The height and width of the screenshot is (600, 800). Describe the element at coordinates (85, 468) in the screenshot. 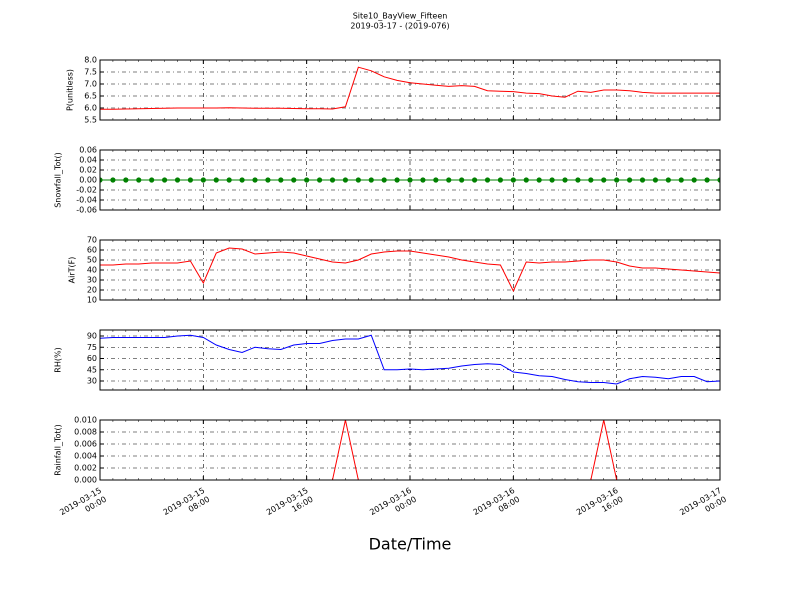

I see `y-tick-label: 0.002` at that location.